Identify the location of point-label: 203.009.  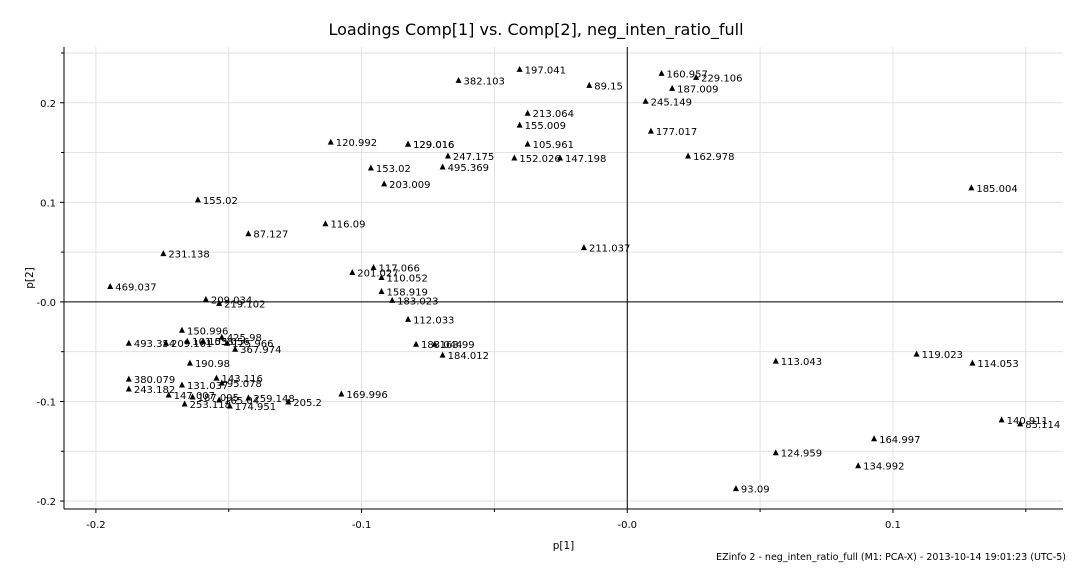
(409, 185).